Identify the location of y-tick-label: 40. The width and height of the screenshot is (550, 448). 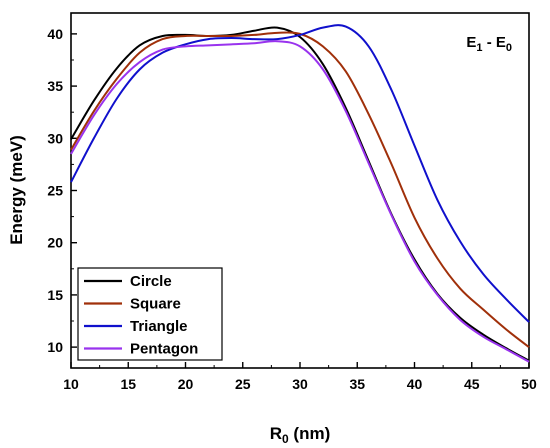
(55, 34).